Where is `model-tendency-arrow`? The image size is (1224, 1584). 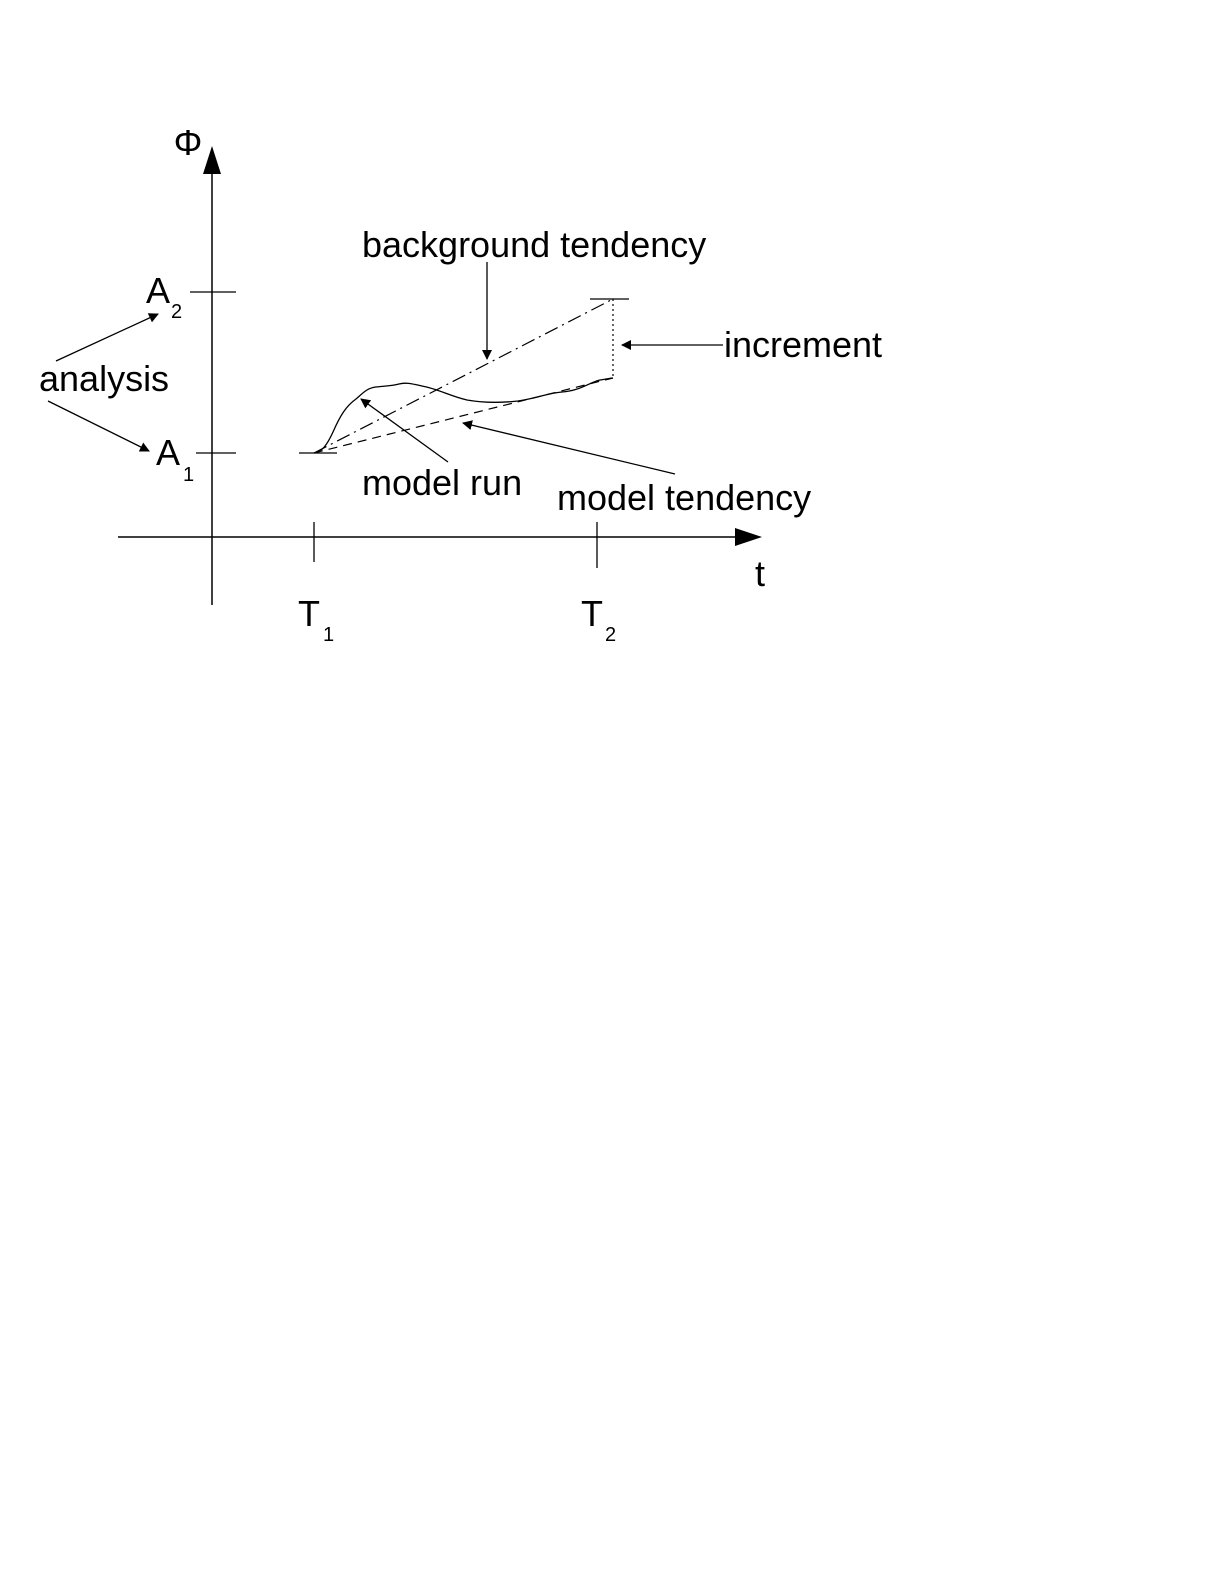
model-tendency-arrow is located at coordinates (569, 447).